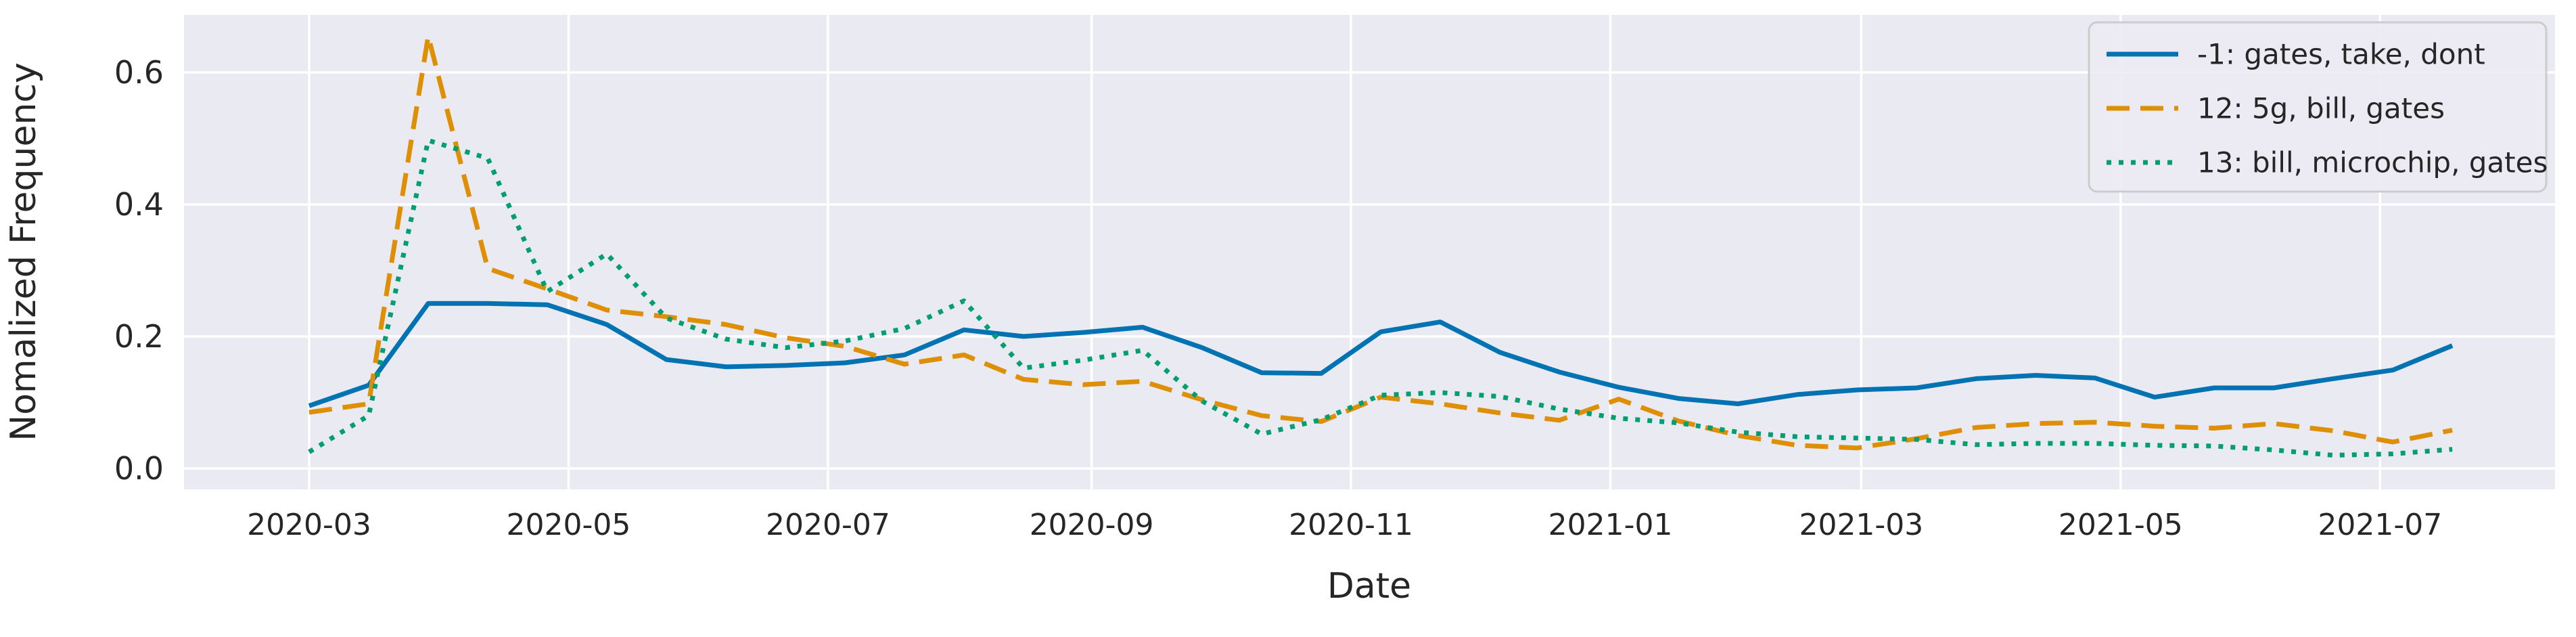 This screenshot has width=2576, height=637. I want to click on x-tick-label: 2021-05, so click(2120, 525).